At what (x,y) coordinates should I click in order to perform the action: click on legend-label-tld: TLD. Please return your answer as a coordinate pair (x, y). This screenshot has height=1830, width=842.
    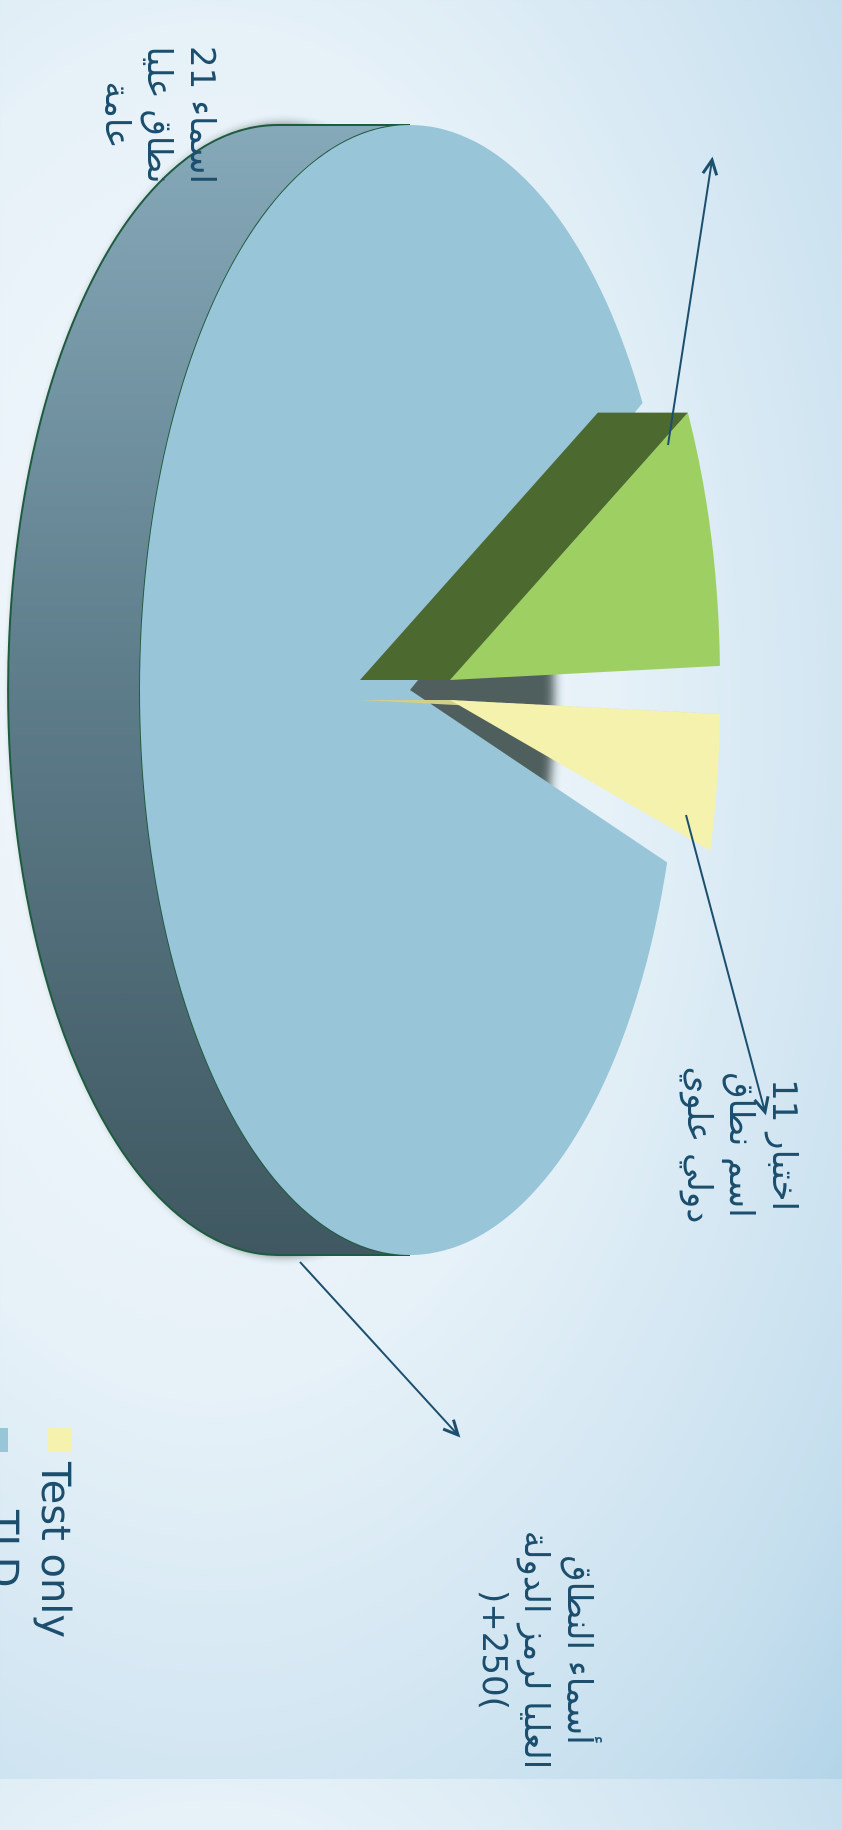
    Looking at the image, I should click on (13, 1549).